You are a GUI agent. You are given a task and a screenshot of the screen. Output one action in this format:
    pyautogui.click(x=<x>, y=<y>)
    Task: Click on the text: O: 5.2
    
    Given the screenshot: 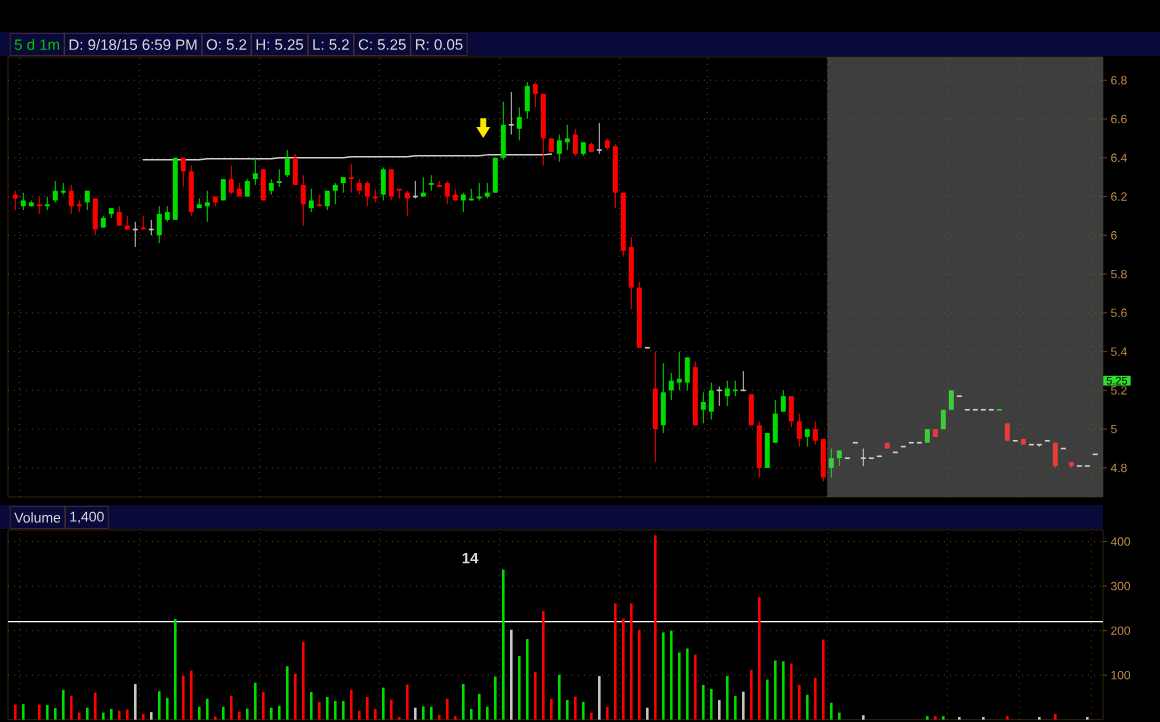 What is the action you would take?
    pyautogui.click(x=226, y=44)
    